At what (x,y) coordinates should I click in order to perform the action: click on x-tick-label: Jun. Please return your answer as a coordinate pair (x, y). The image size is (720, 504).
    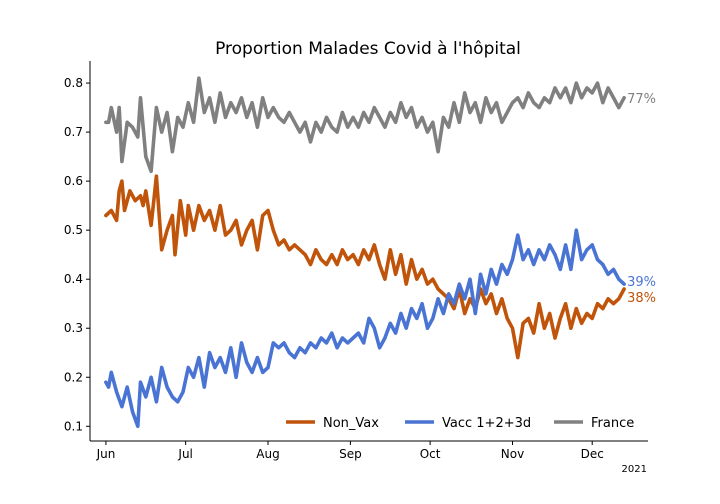
    Looking at the image, I should click on (106, 454).